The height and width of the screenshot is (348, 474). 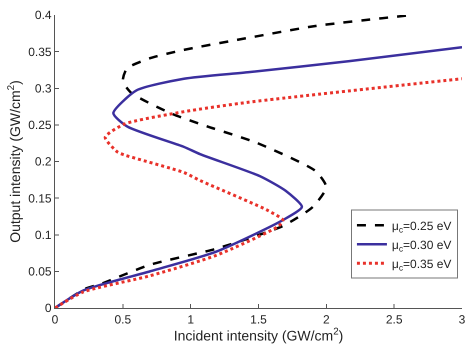 I want to click on y-tick-label: 0.35, so click(x=40, y=51).